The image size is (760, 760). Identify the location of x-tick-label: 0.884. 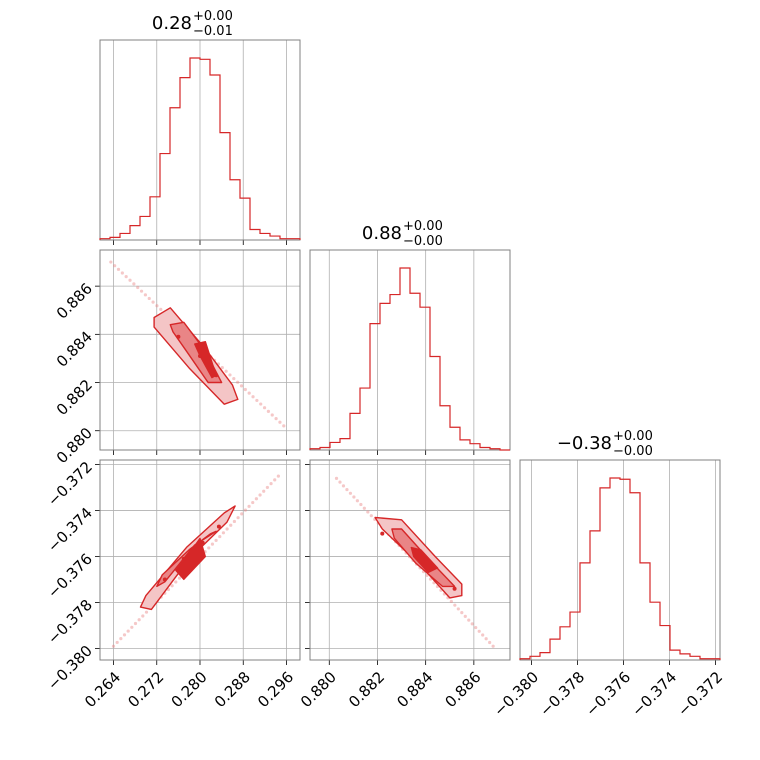
(414, 689).